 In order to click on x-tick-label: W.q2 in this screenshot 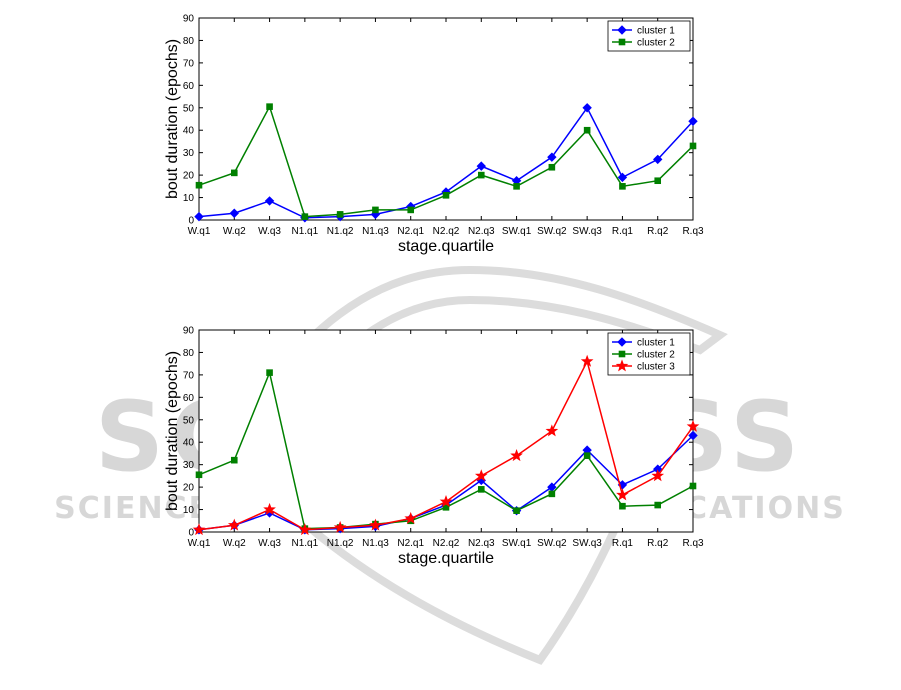, I will do `click(234, 543)`.